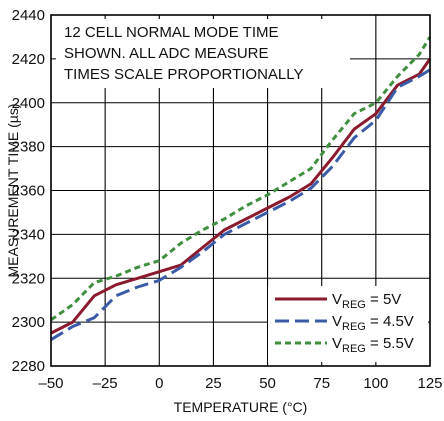 Image resolution: width=444 pixels, height=421 pixels. What do you see at coordinates (159, 383) in the screenshot?
I see `x-tick-label: 0` at bounding box center [159, 383].